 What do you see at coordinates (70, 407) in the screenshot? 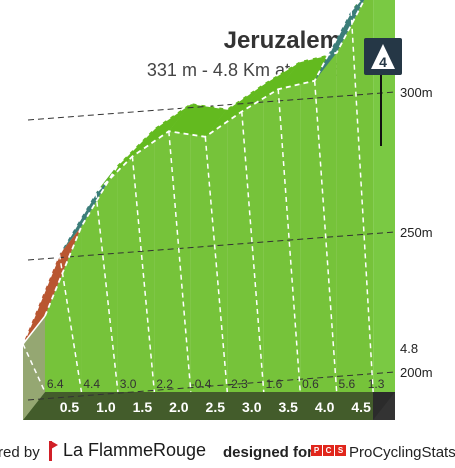
I see `x-axis-label-1: 0.5` at bounding box center [70, 407].